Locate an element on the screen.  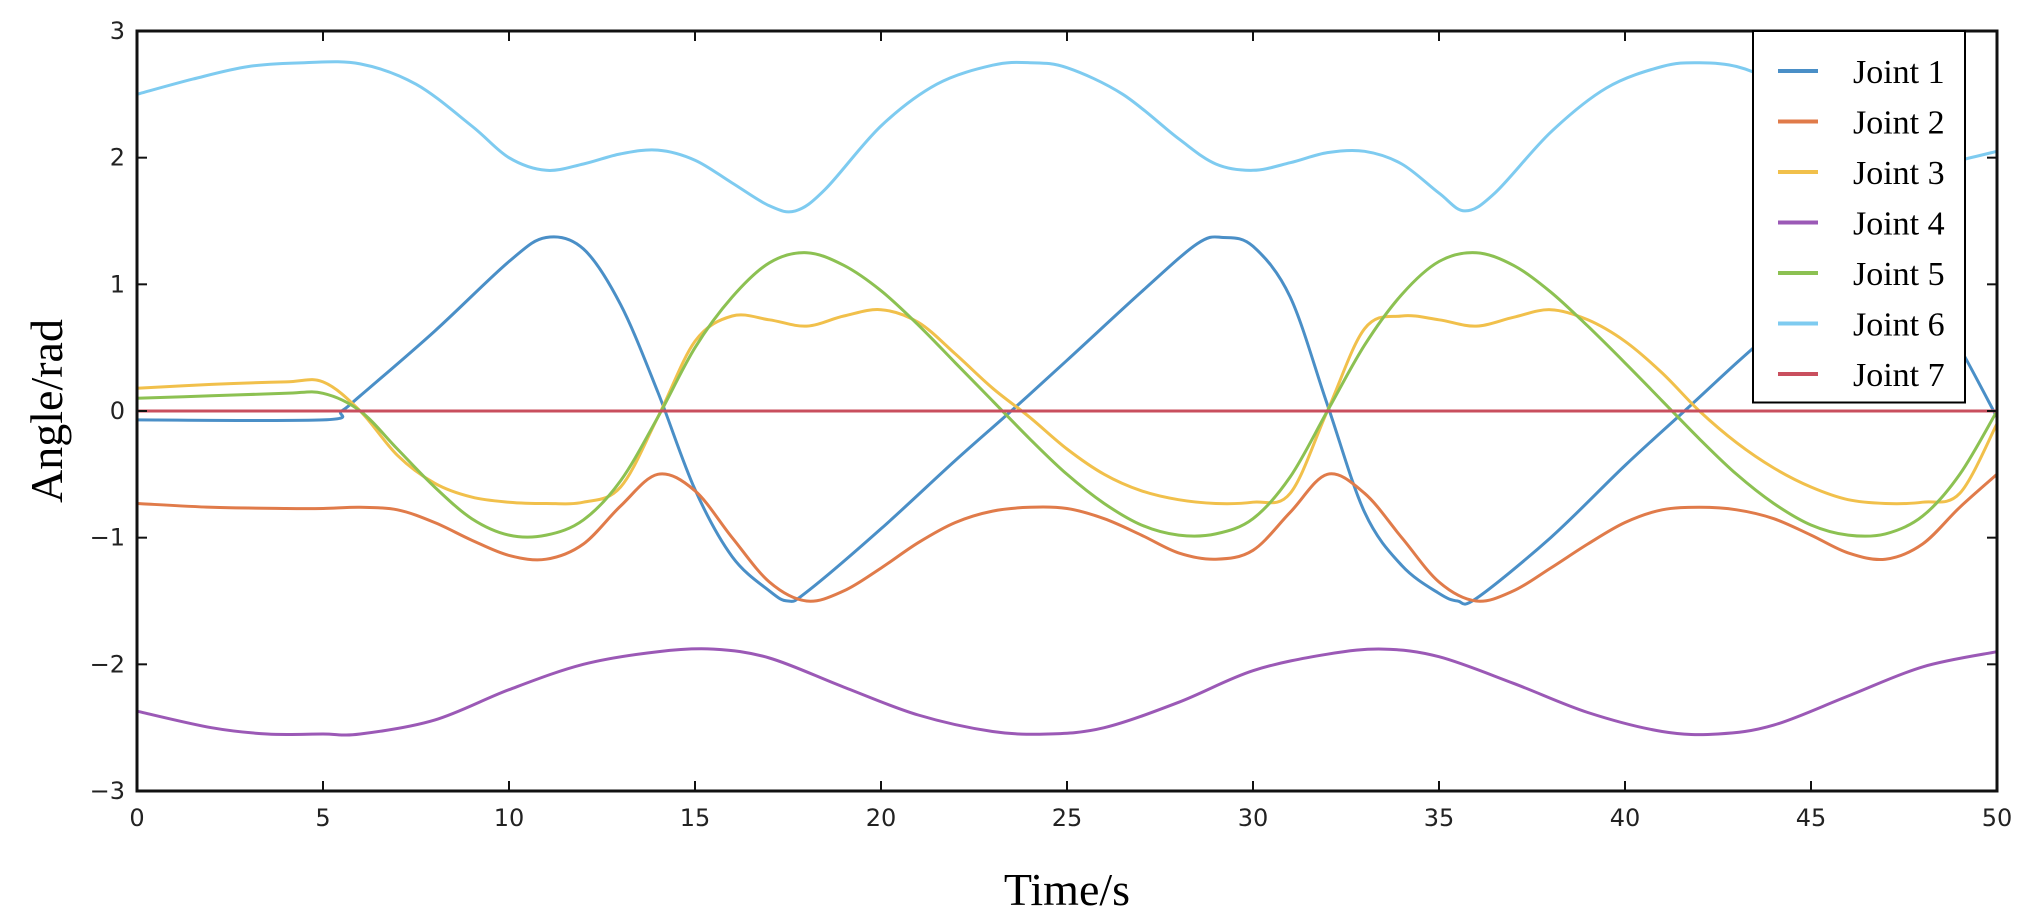
x-axis-title: Time/s is located at coordinates (1067, 889).